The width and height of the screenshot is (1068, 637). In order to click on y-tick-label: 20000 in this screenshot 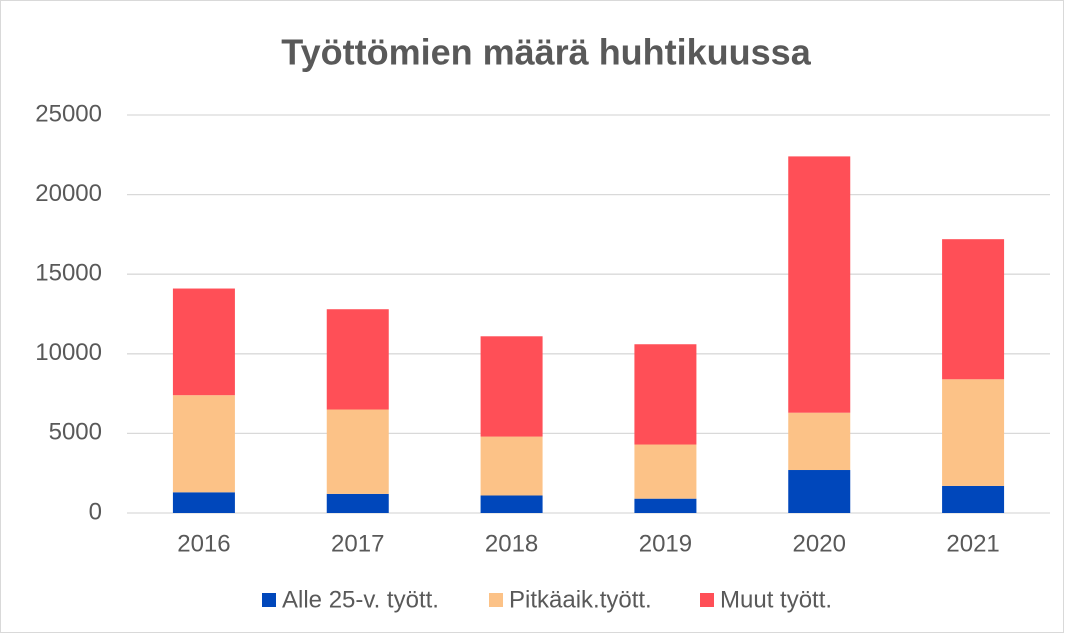, I will do `click(68, 193)`.